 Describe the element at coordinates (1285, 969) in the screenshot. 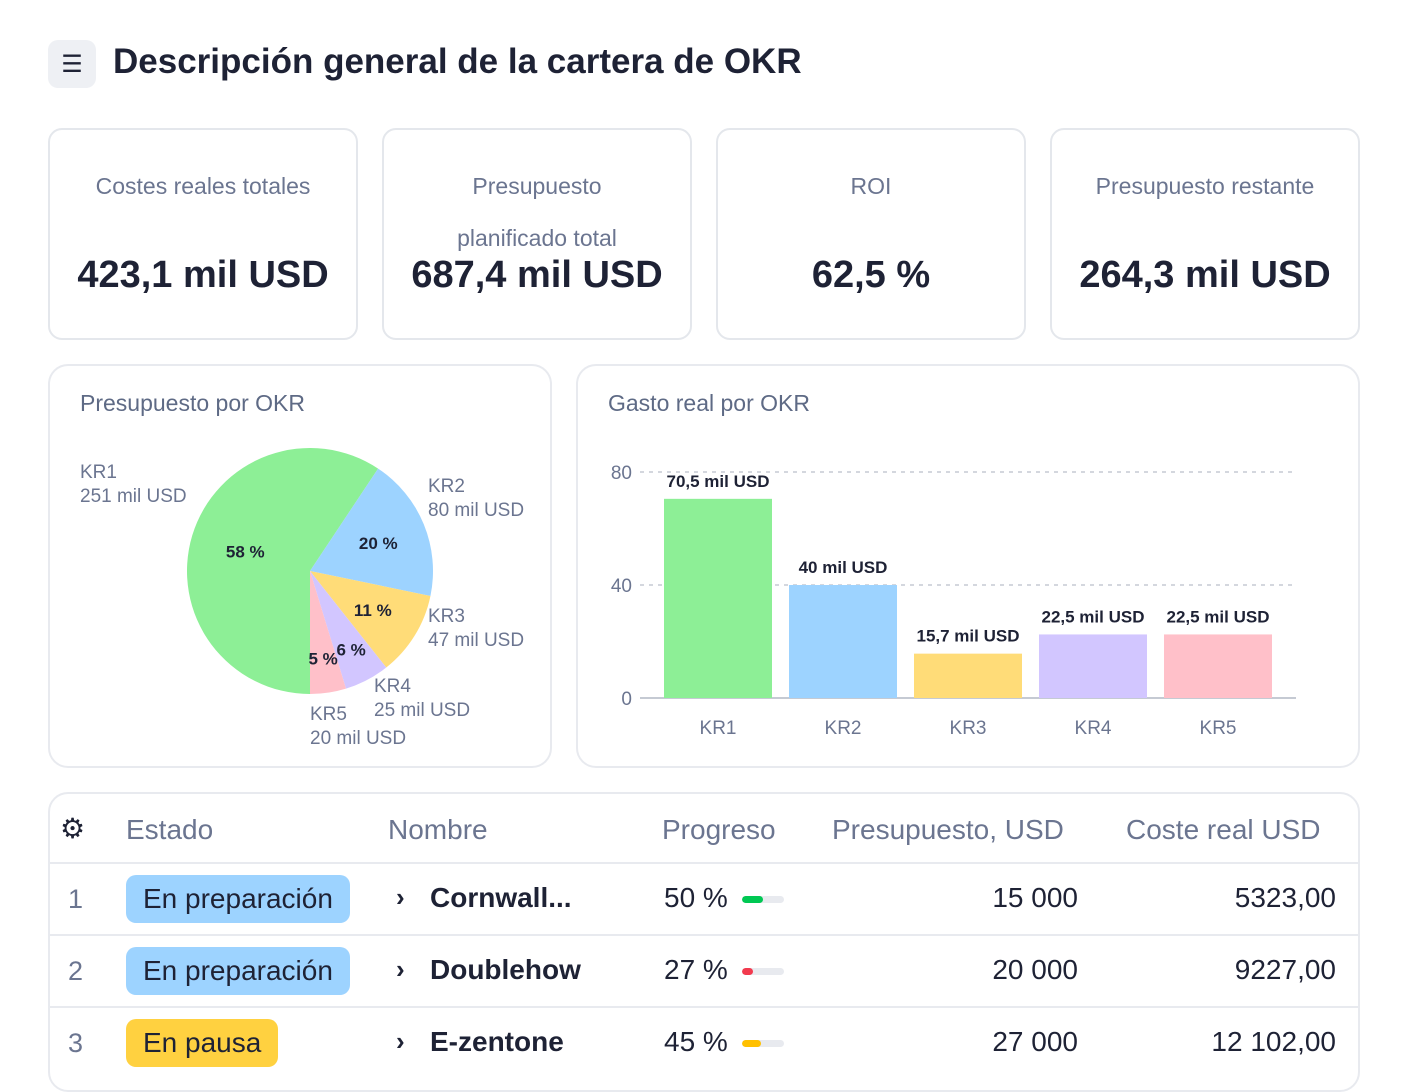

I see `actual-cost-value: 9227,00` at that location.